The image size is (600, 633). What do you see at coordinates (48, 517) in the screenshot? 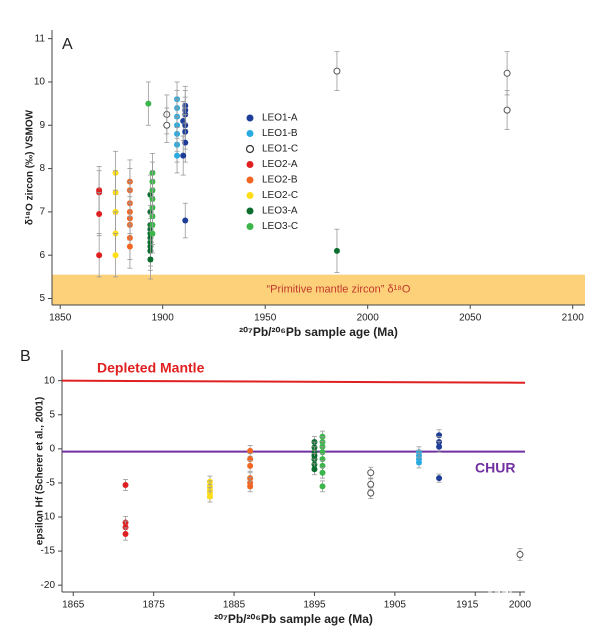
I see `y-tick-label: -10` at bounding box center [48, 517].